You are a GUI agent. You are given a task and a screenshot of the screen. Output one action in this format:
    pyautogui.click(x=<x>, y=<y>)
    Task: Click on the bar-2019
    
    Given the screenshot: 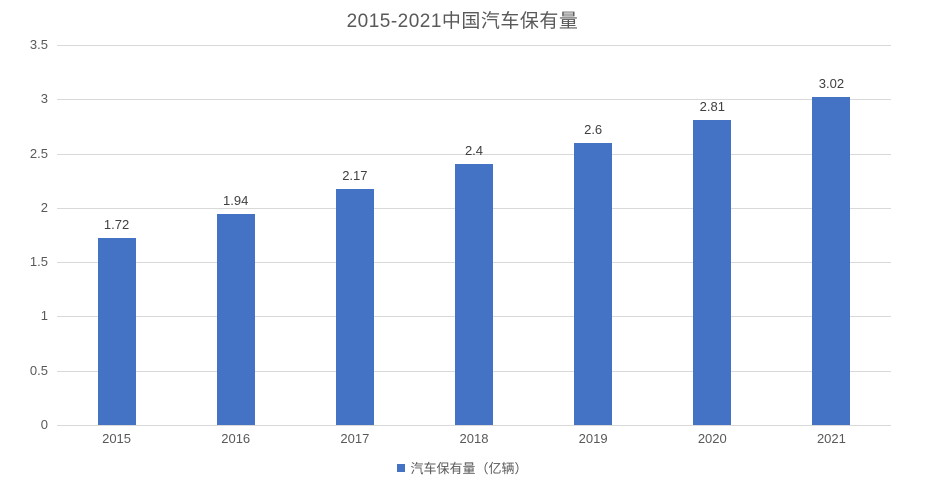 What is the action you would take?
    pyautogui.click(x=593, y=283)
    